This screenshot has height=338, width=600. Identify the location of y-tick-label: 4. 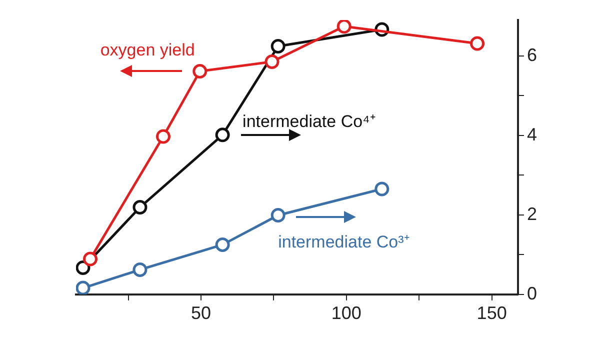
(532, 134).